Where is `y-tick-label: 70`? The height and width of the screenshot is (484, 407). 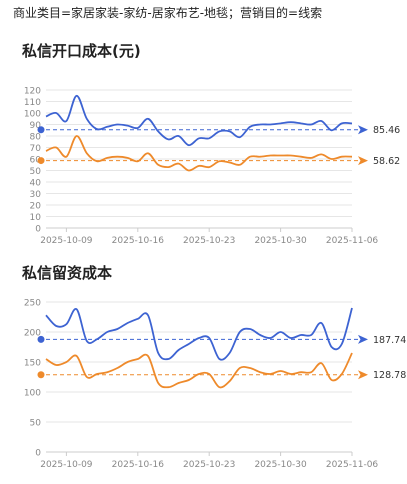 y-tick-label: 70 is located at coordinates (36, 149).